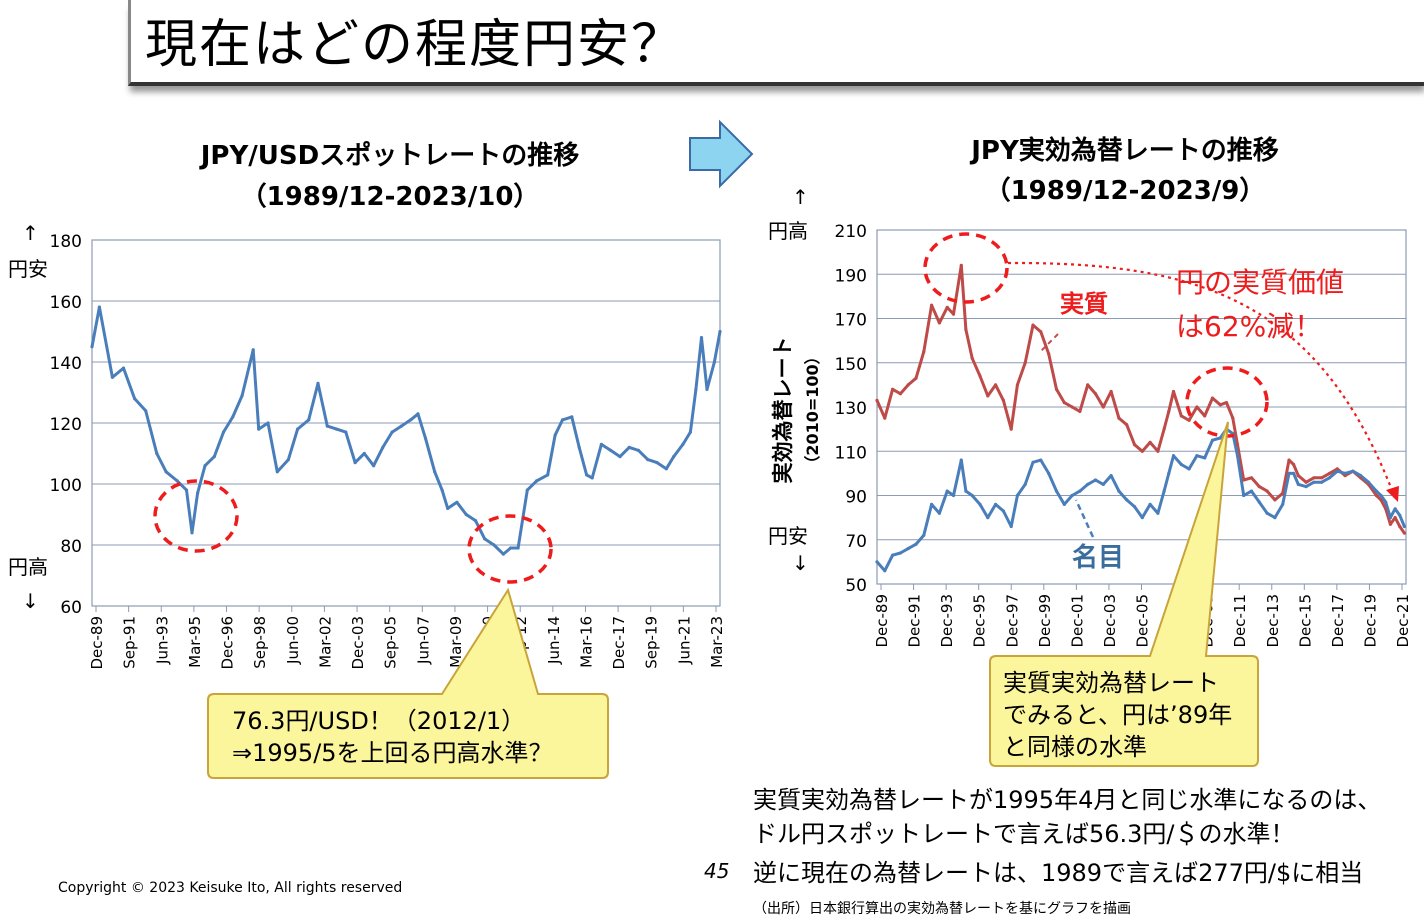 Image resolution: width=1424 pixels, height=923 pixels. What do you see at coordinates (325, 642) in the screenshot?
I see `x-tick-label: Mar-02` at bounding box center [325, 642].